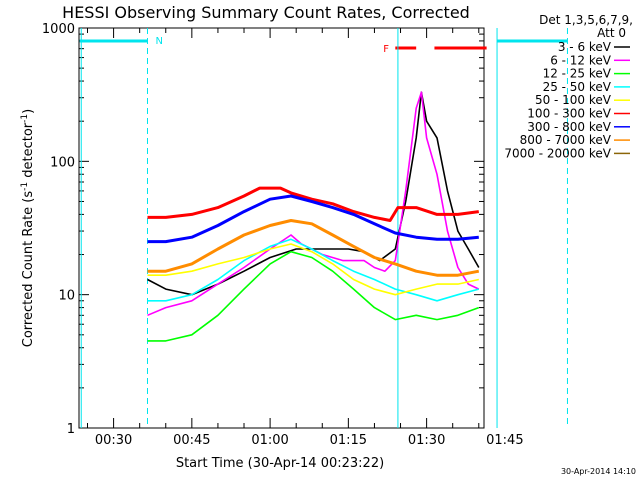 The height and width of the screenshot is (480, 640). I want to click on legend-header-1: Det 1,3,5,6,7,9,, so click(586, 20).